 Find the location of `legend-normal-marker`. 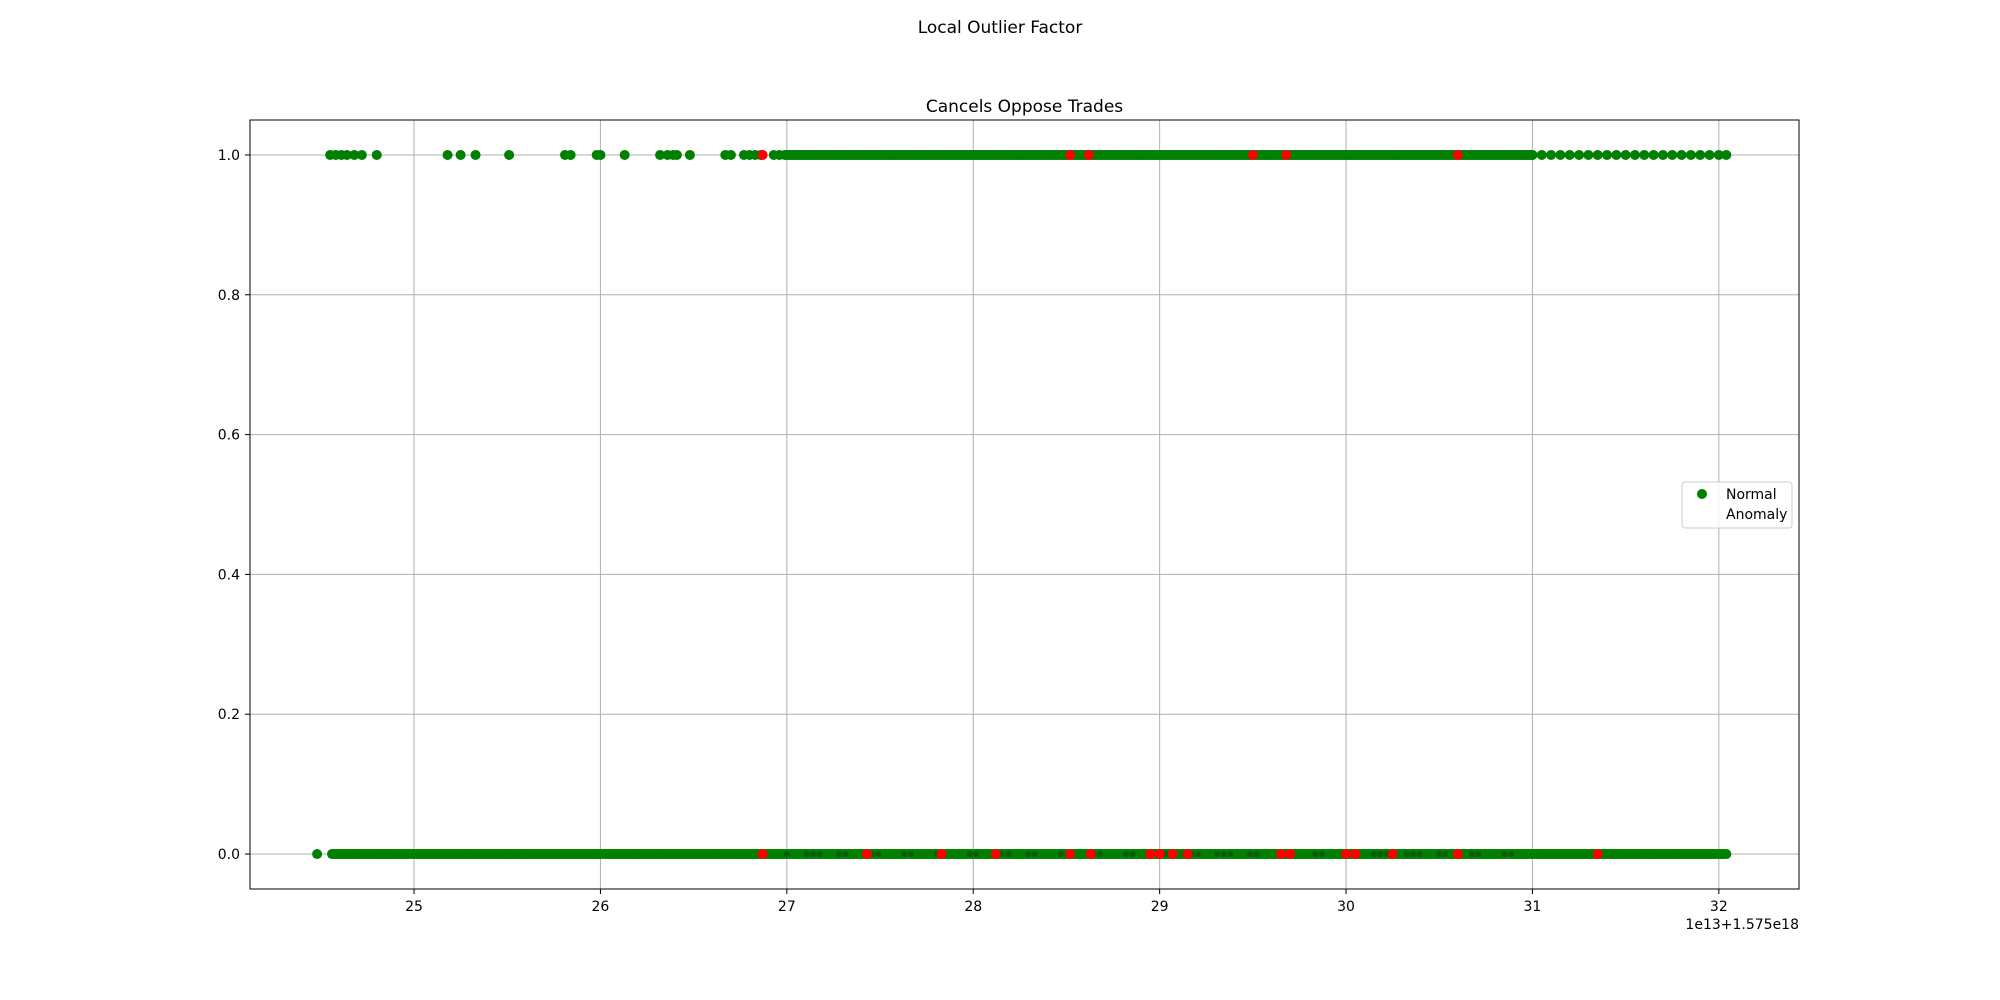

legend-normal-marker is located at coordinates (1702, 494).